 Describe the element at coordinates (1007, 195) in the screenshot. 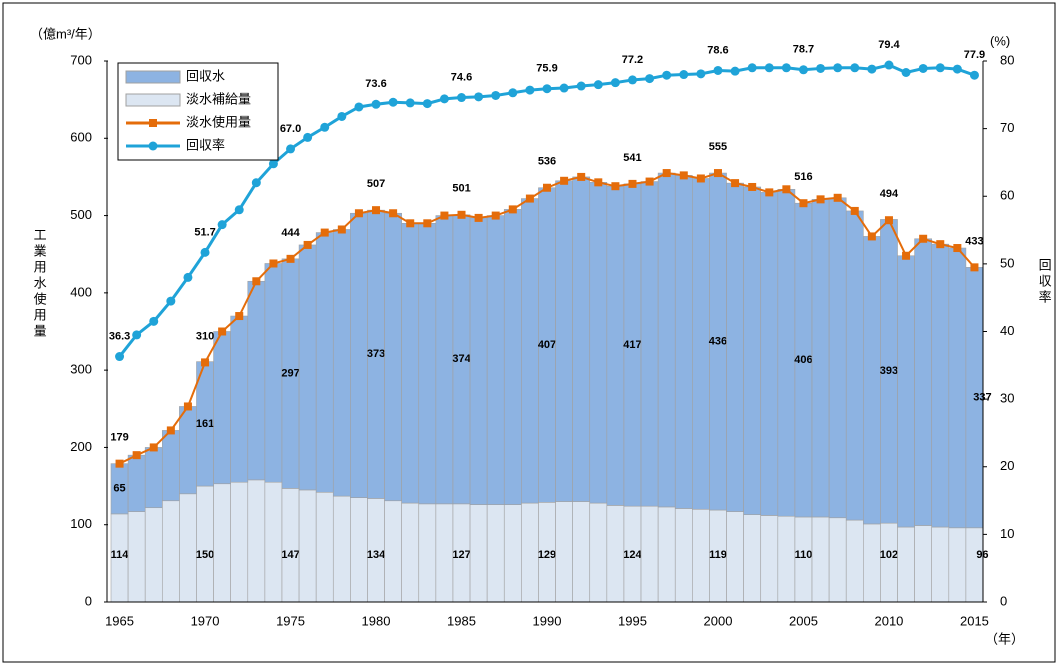

I see `y2-tick-label: 60` at that location.